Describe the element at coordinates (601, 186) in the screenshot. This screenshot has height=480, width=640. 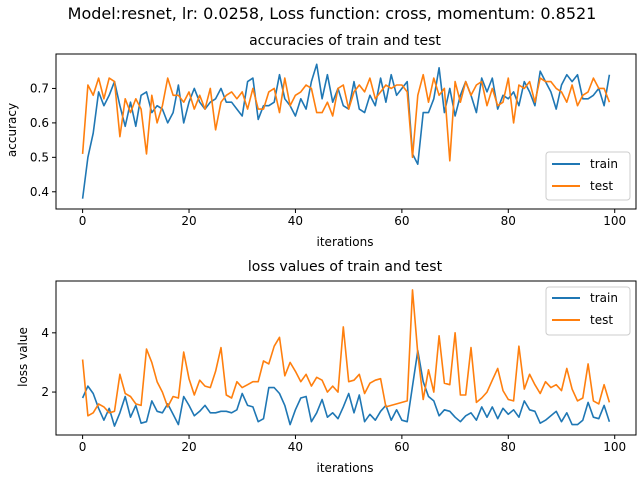
I see `accuracy-legend-test-label: test` at that location.